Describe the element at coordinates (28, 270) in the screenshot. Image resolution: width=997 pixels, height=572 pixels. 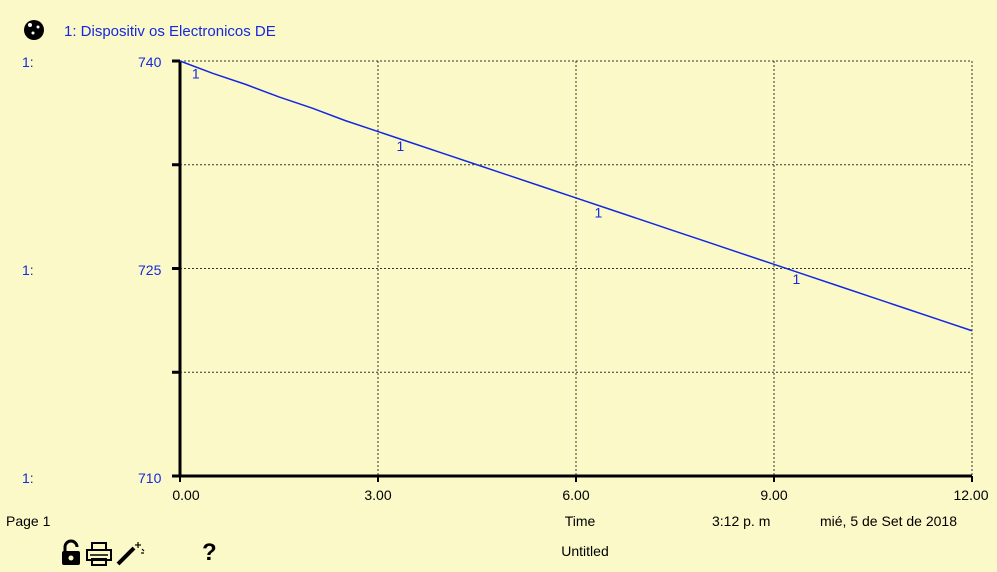
I see `y-tick-prefix-mid: 1:` at that location.